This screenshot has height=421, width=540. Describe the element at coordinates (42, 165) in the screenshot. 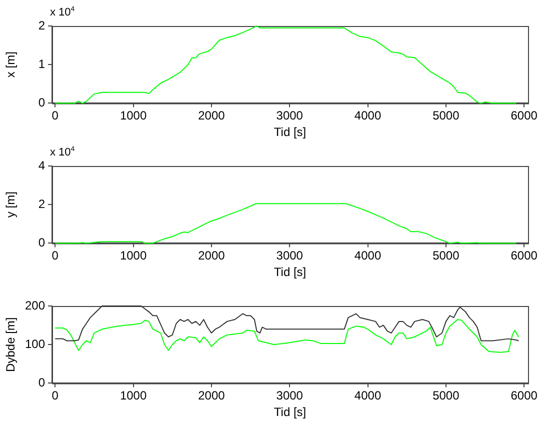

I see `y-tick-label: 4` at that location.